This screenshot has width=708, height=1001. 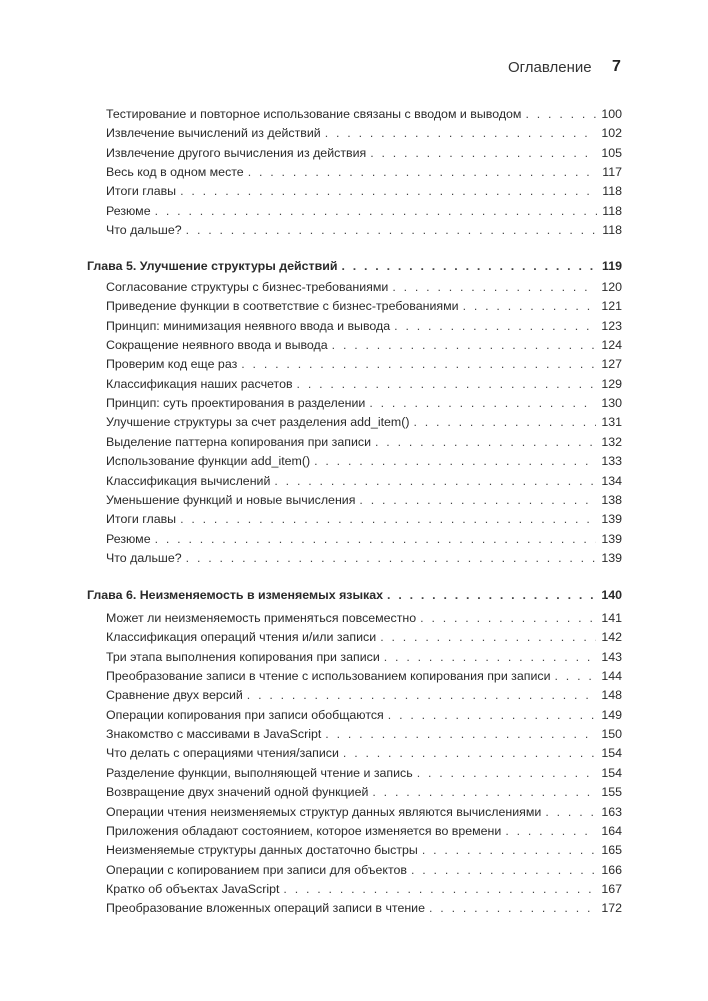 I want to click on toc-entry-page: 123, so click(x=611, y=325).